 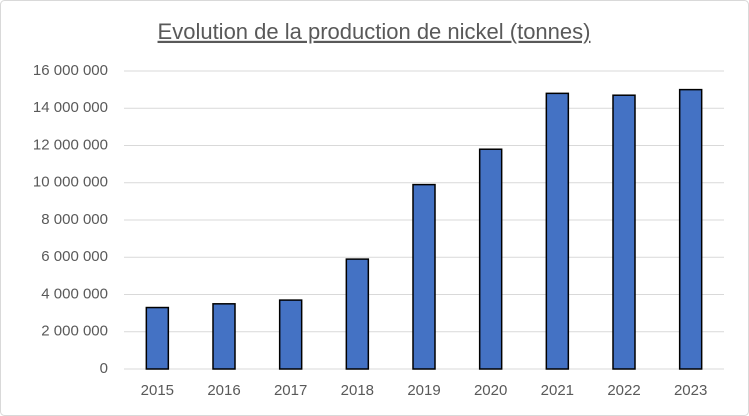 I want to click on x-tick-label: 2018, so click(x=357, y=390).